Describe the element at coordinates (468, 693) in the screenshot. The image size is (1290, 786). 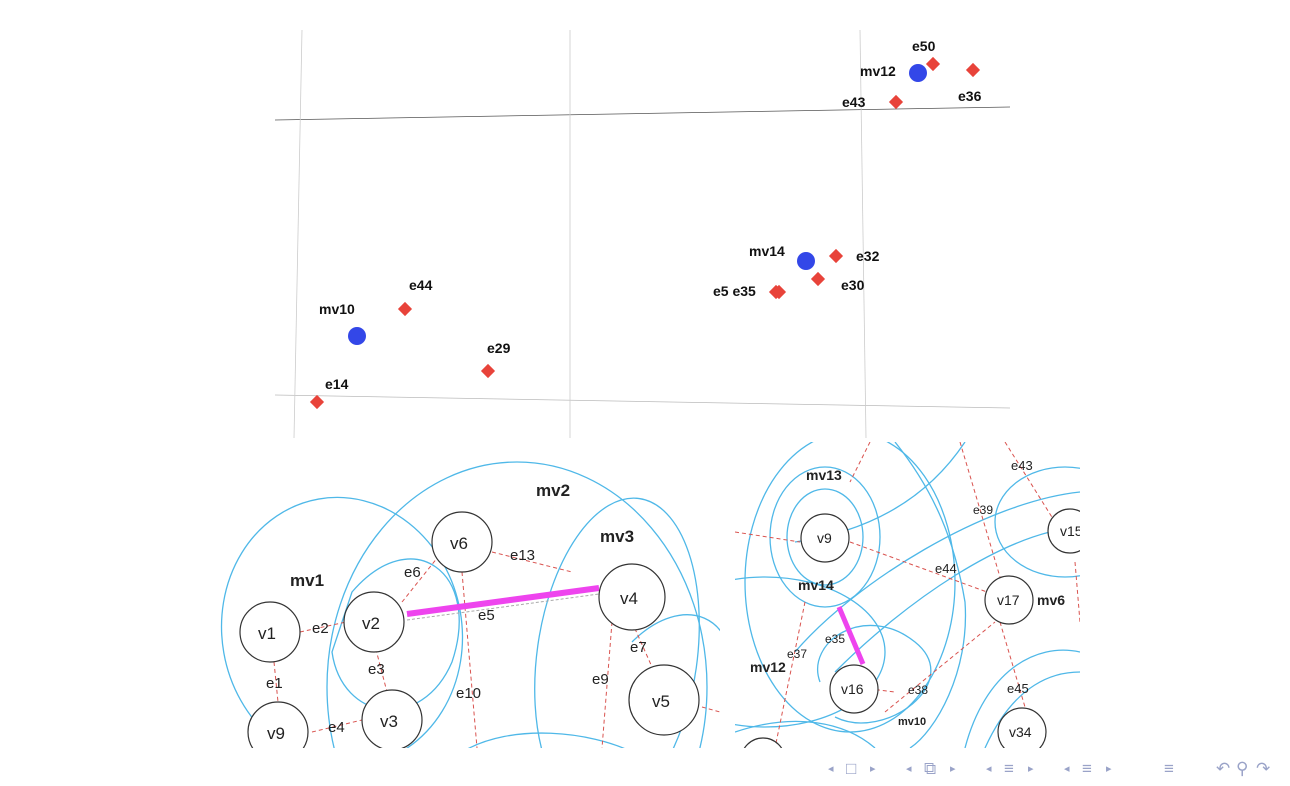
I see `label-e10: e10` at that location.